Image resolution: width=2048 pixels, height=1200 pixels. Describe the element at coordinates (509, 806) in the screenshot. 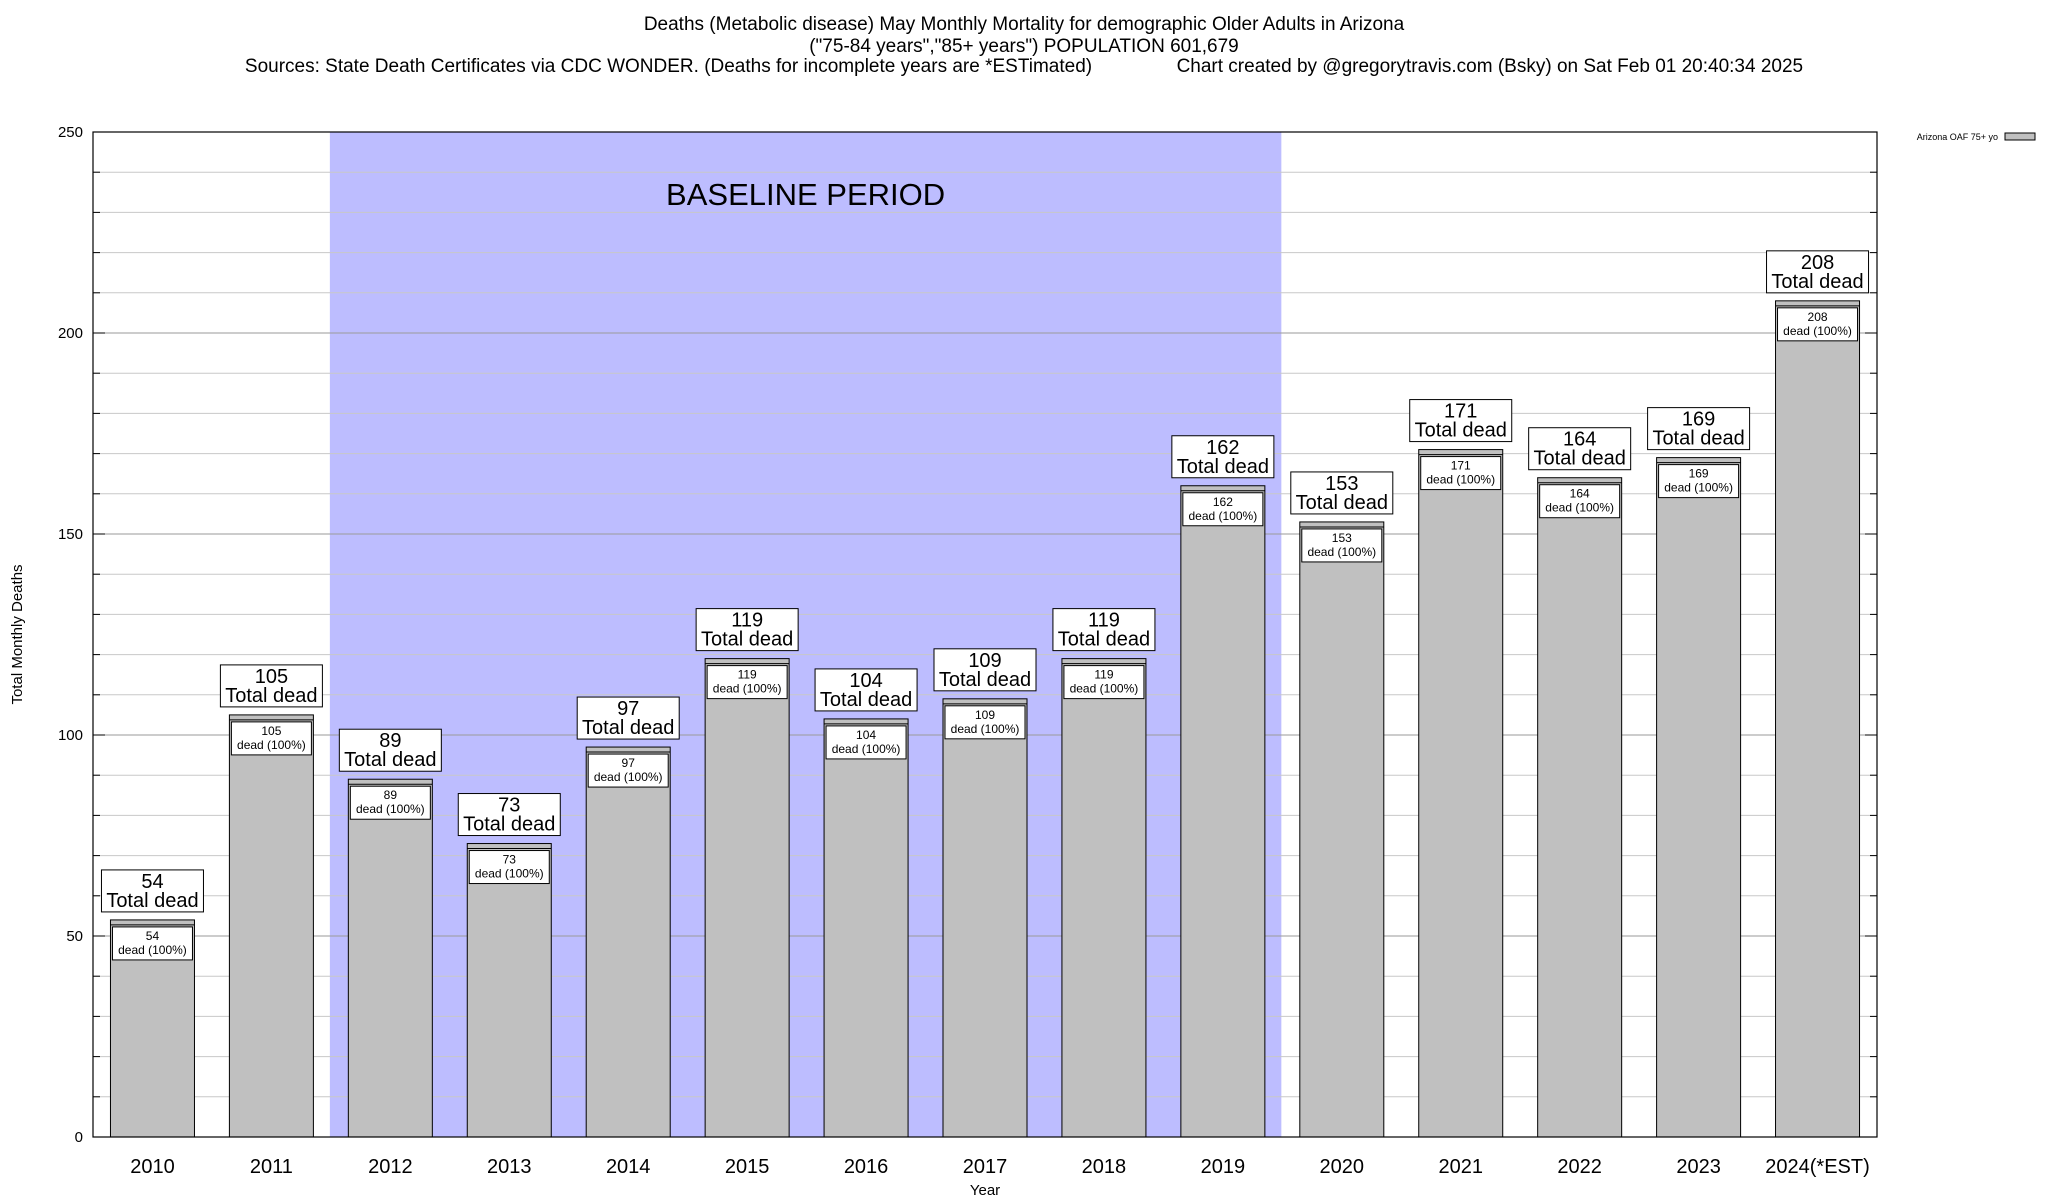

I see `total-value-label: 73` at that location.